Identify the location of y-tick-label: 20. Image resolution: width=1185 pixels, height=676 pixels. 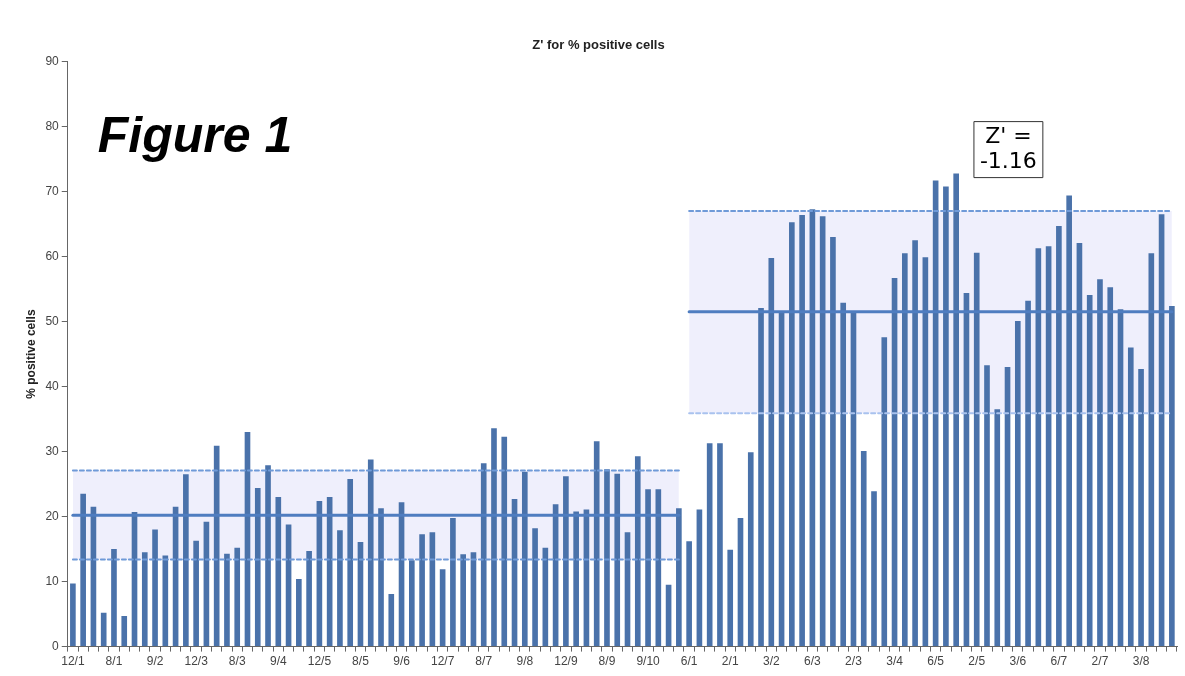
(52, 515).